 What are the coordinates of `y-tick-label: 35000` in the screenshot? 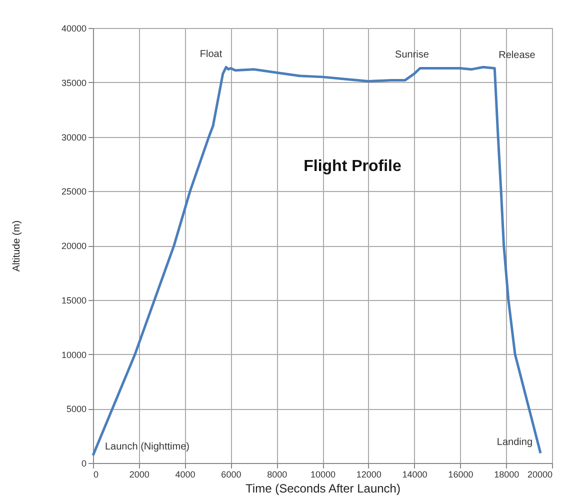 It's located at (73, 83).